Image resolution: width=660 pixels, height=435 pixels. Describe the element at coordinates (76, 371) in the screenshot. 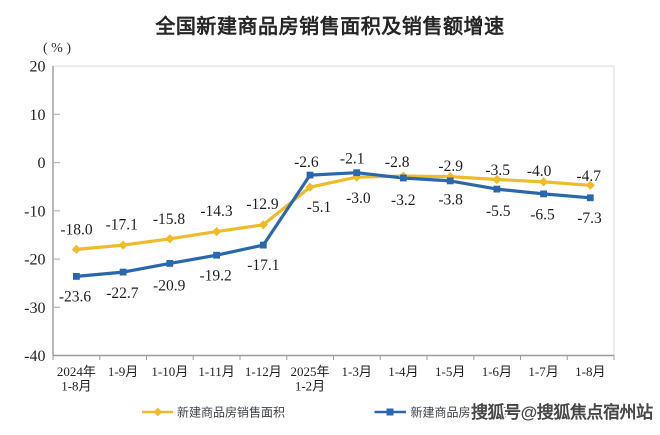

I see `svg-text: 2024年` at that location.